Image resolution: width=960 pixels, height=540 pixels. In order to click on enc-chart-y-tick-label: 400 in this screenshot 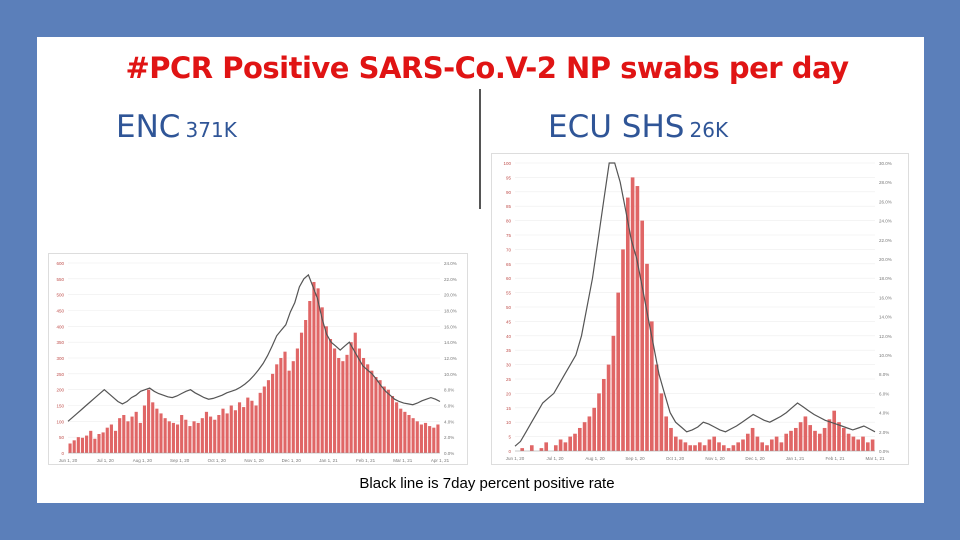, I will do `click(60, 326)`.